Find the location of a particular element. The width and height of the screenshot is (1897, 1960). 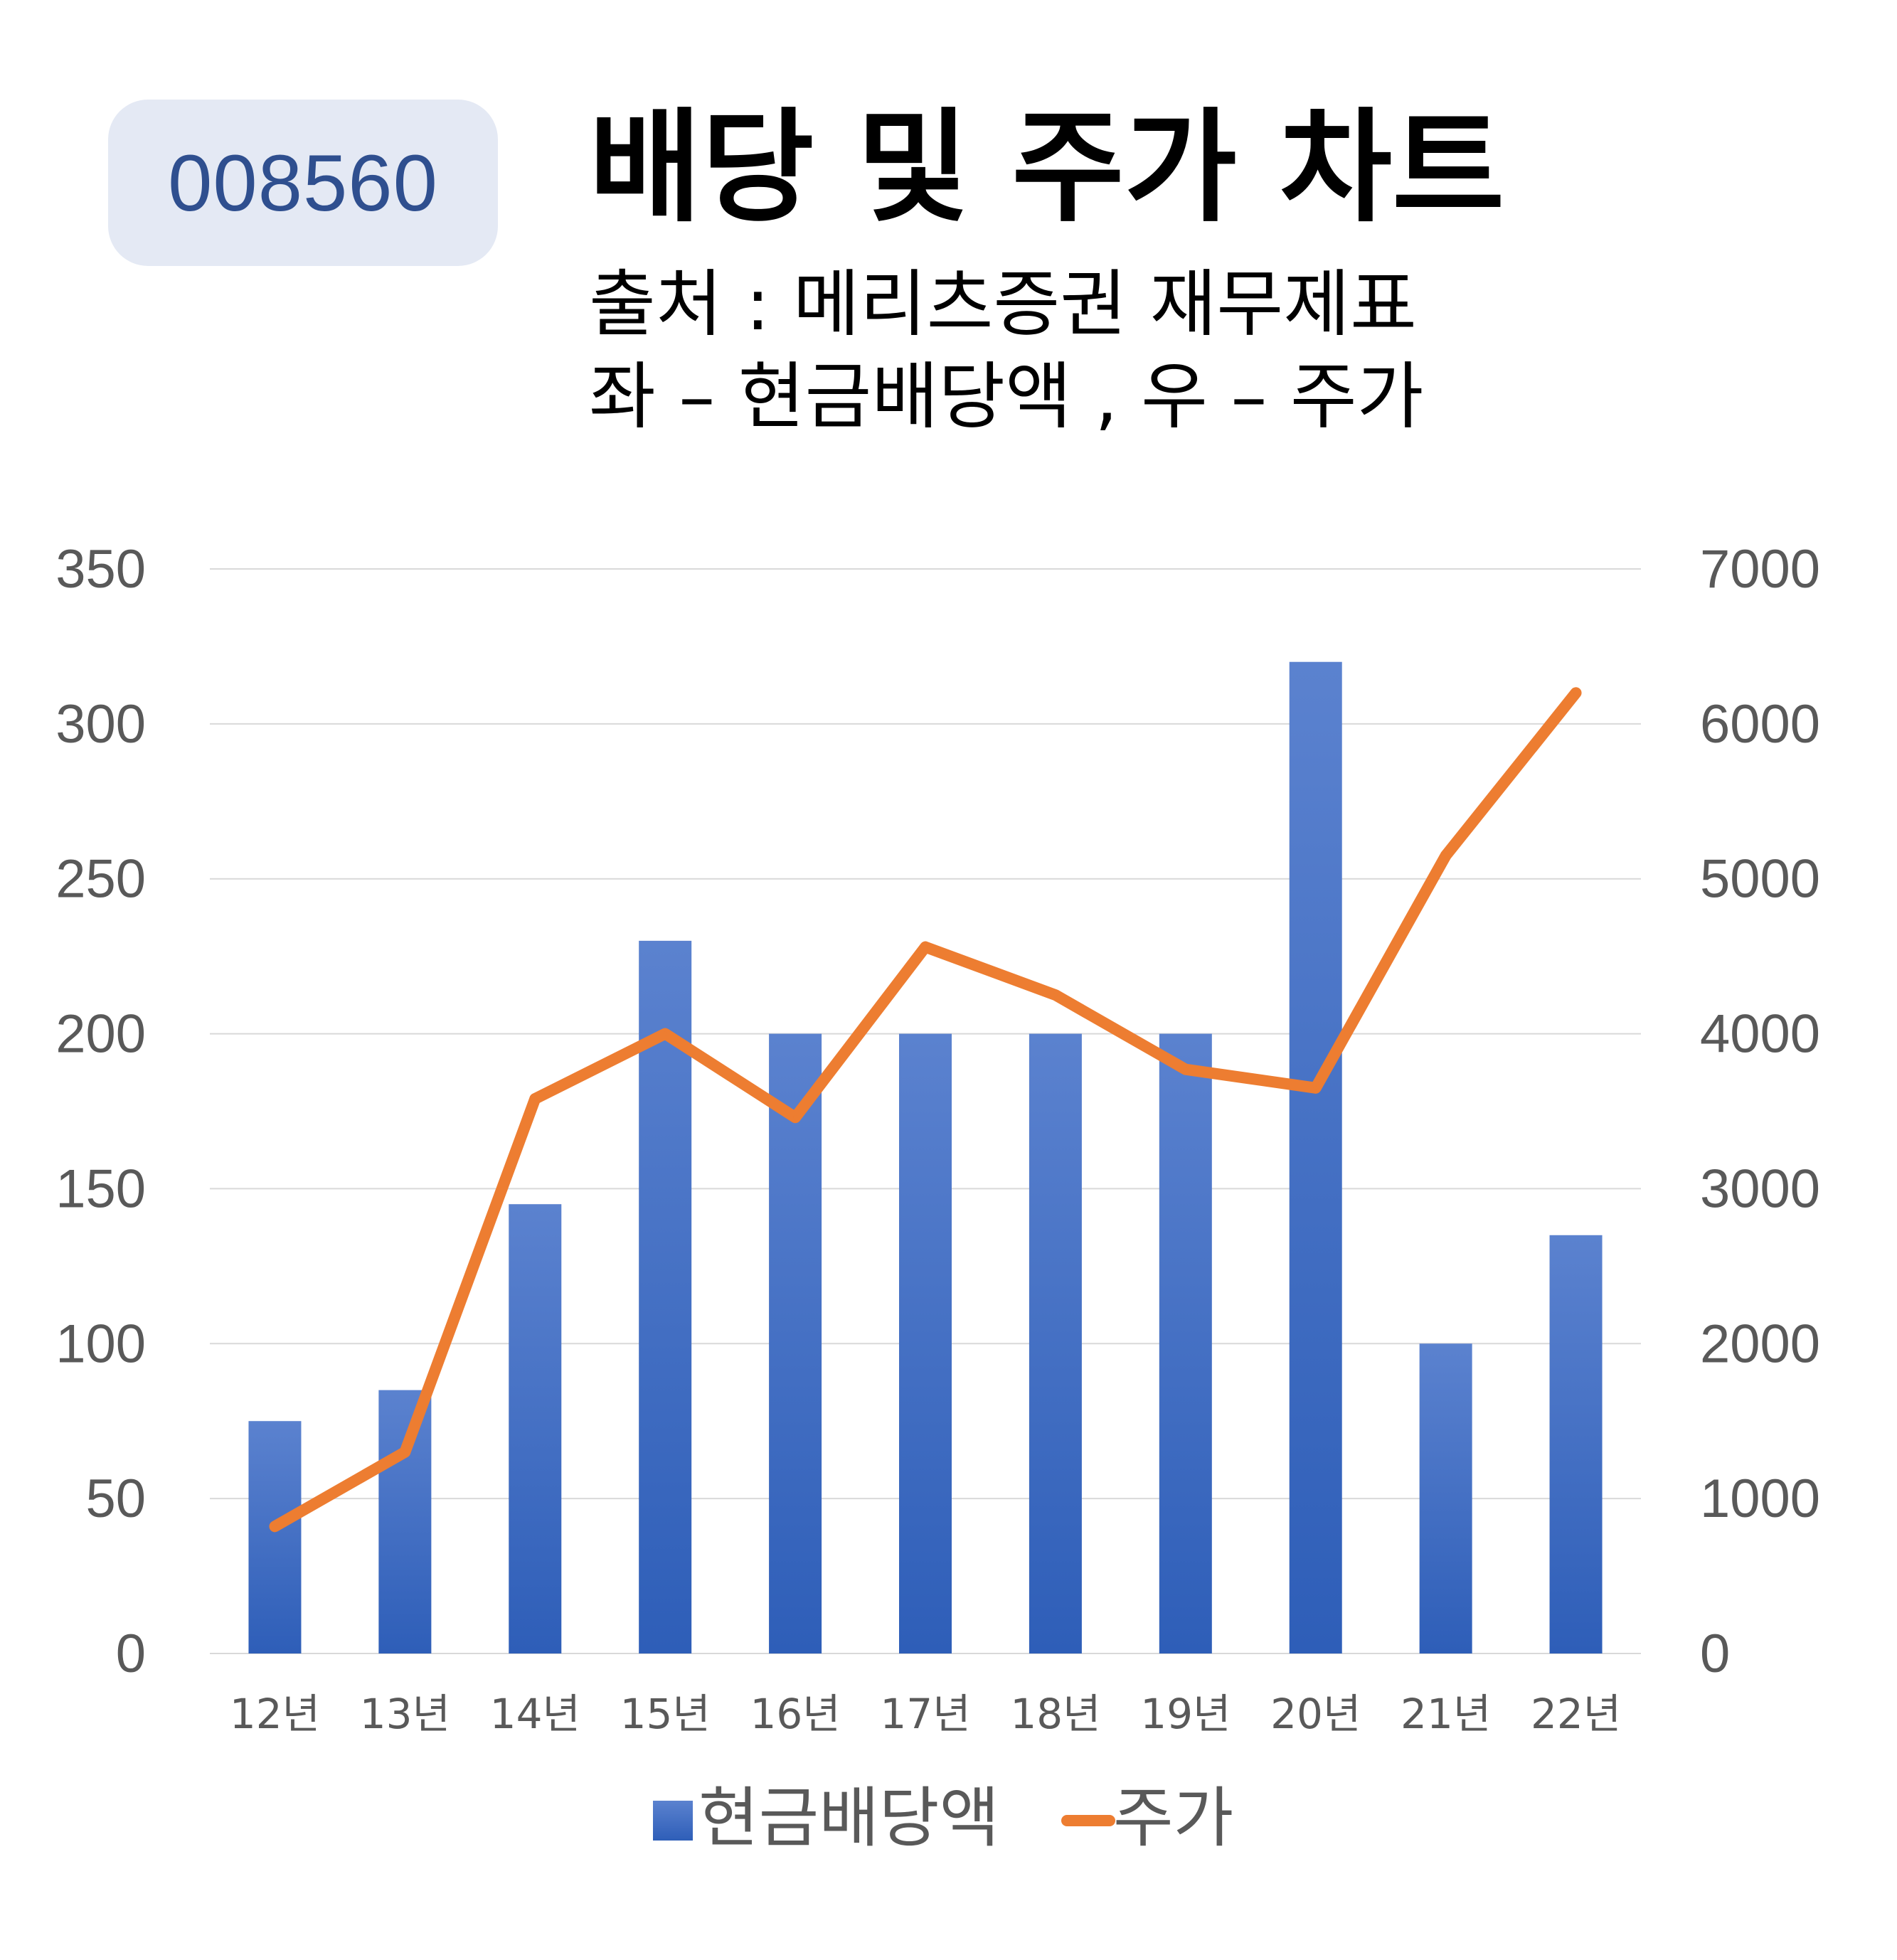

right-tick-label: 3000 is located at coordinates (1760, 1189).